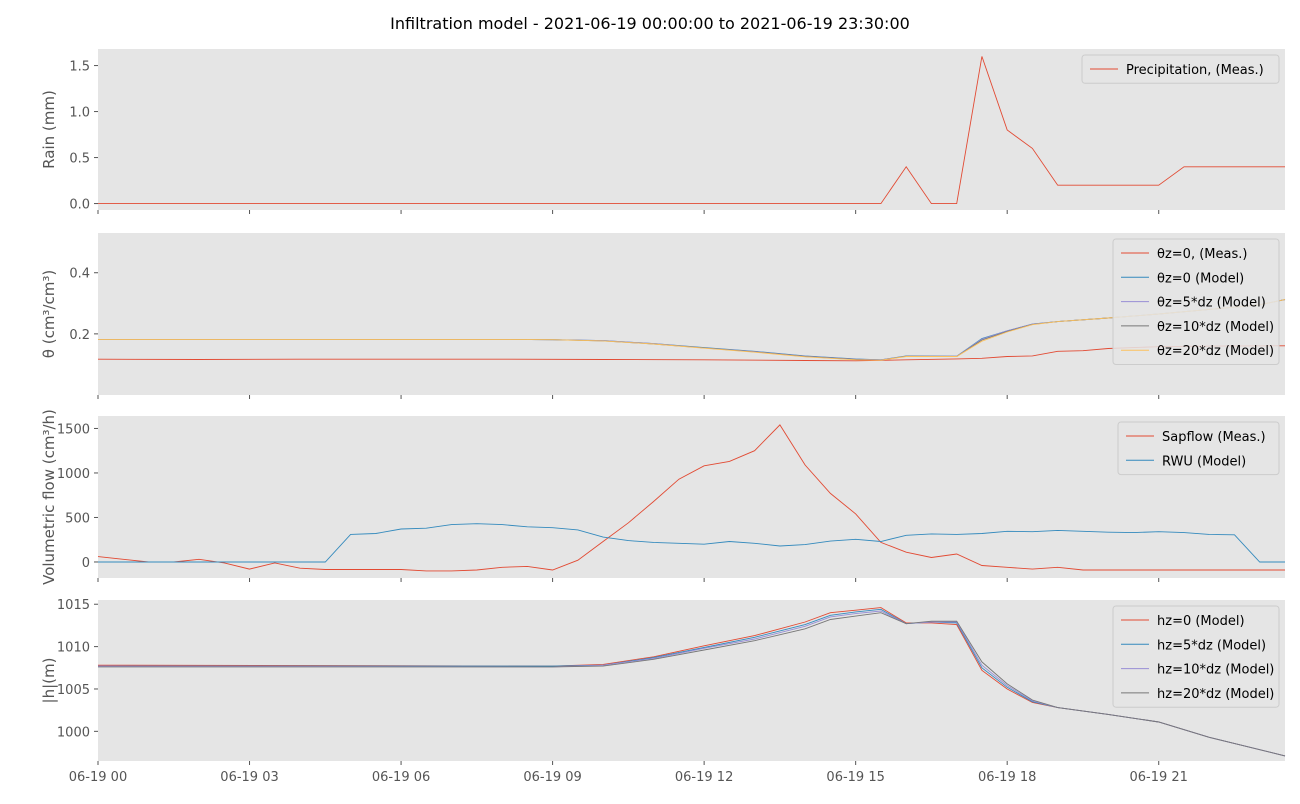 The width and height of the screenshot is (1300, 804). What do you see at coordinates (401, 777) in the screenshot?
I see `x-tick-label: 06-19 06` at bounding box center [401, 777].